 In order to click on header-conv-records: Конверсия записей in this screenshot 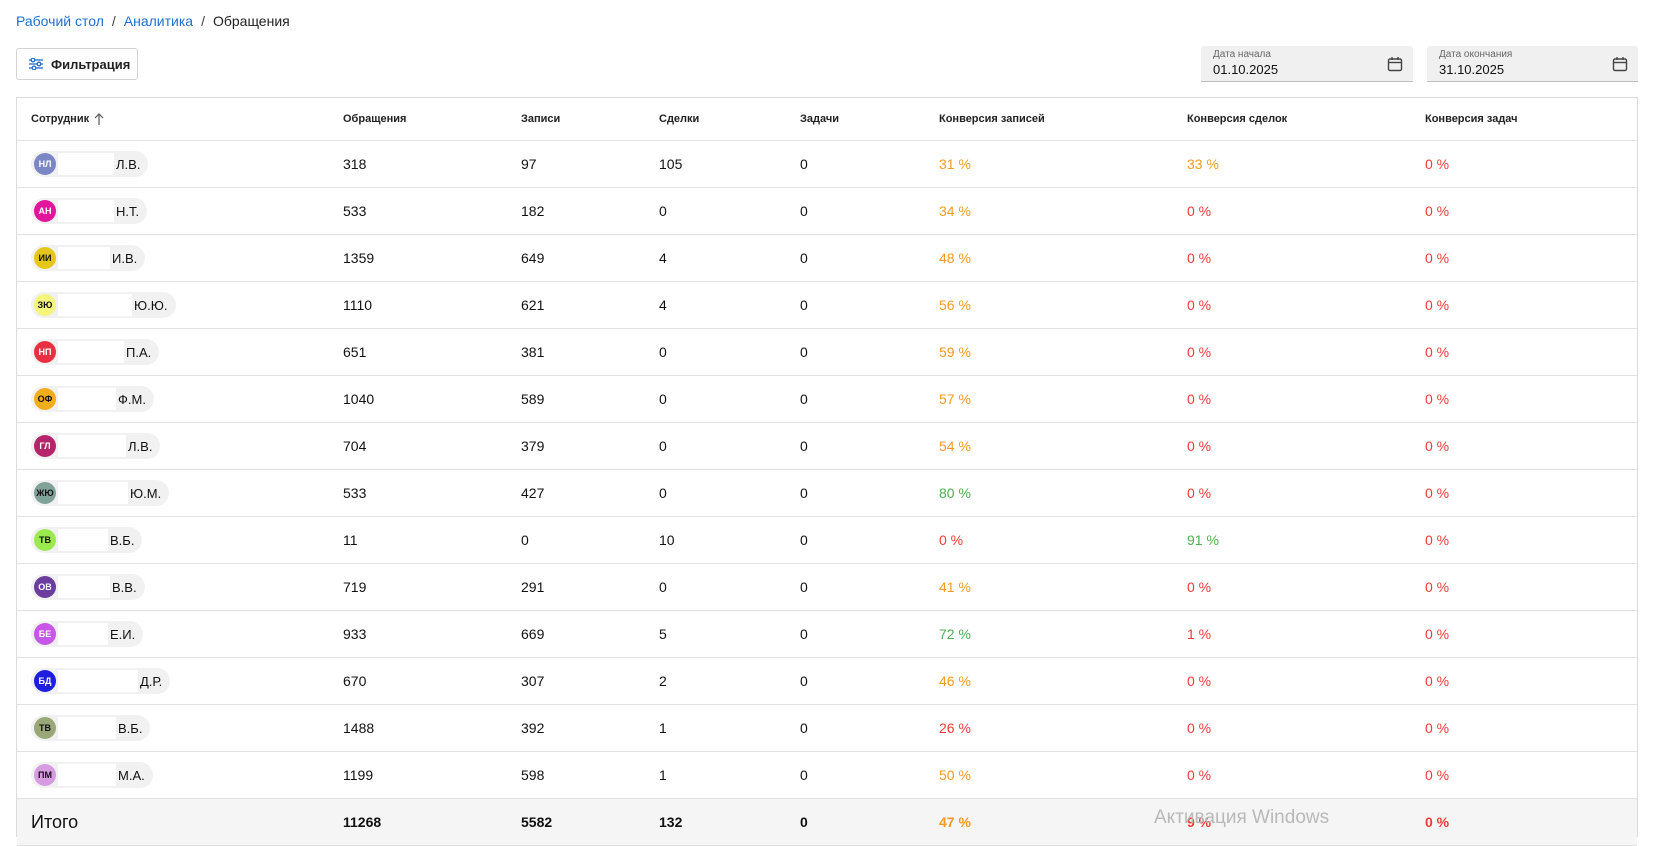, I will do `click(992, 119)`.